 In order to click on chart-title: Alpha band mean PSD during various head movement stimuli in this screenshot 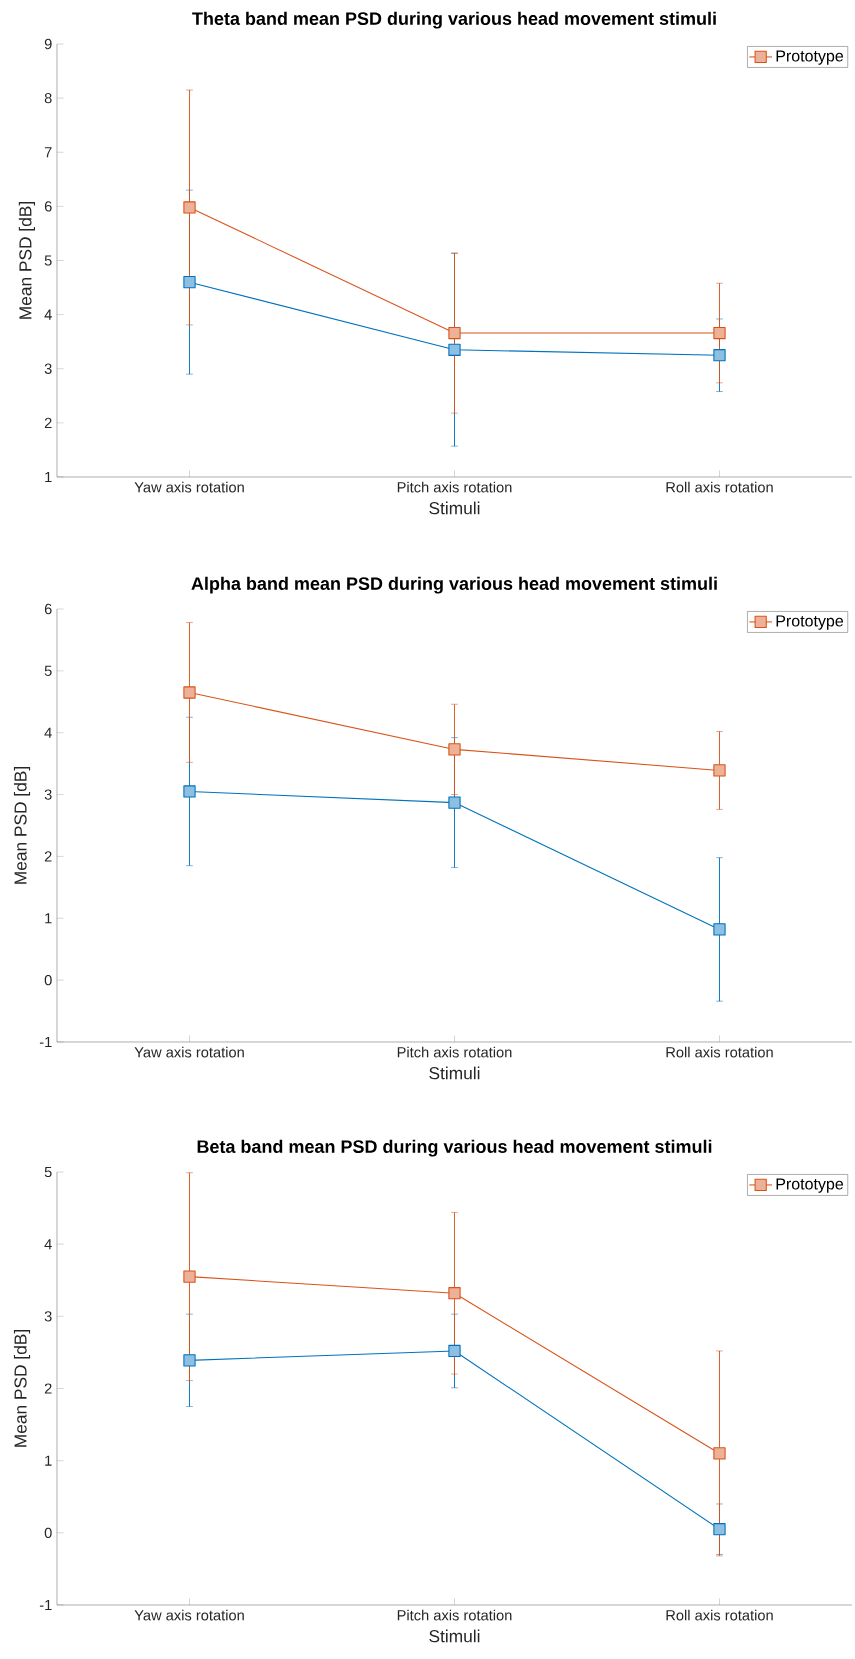, I will do `click(454, 585)`.